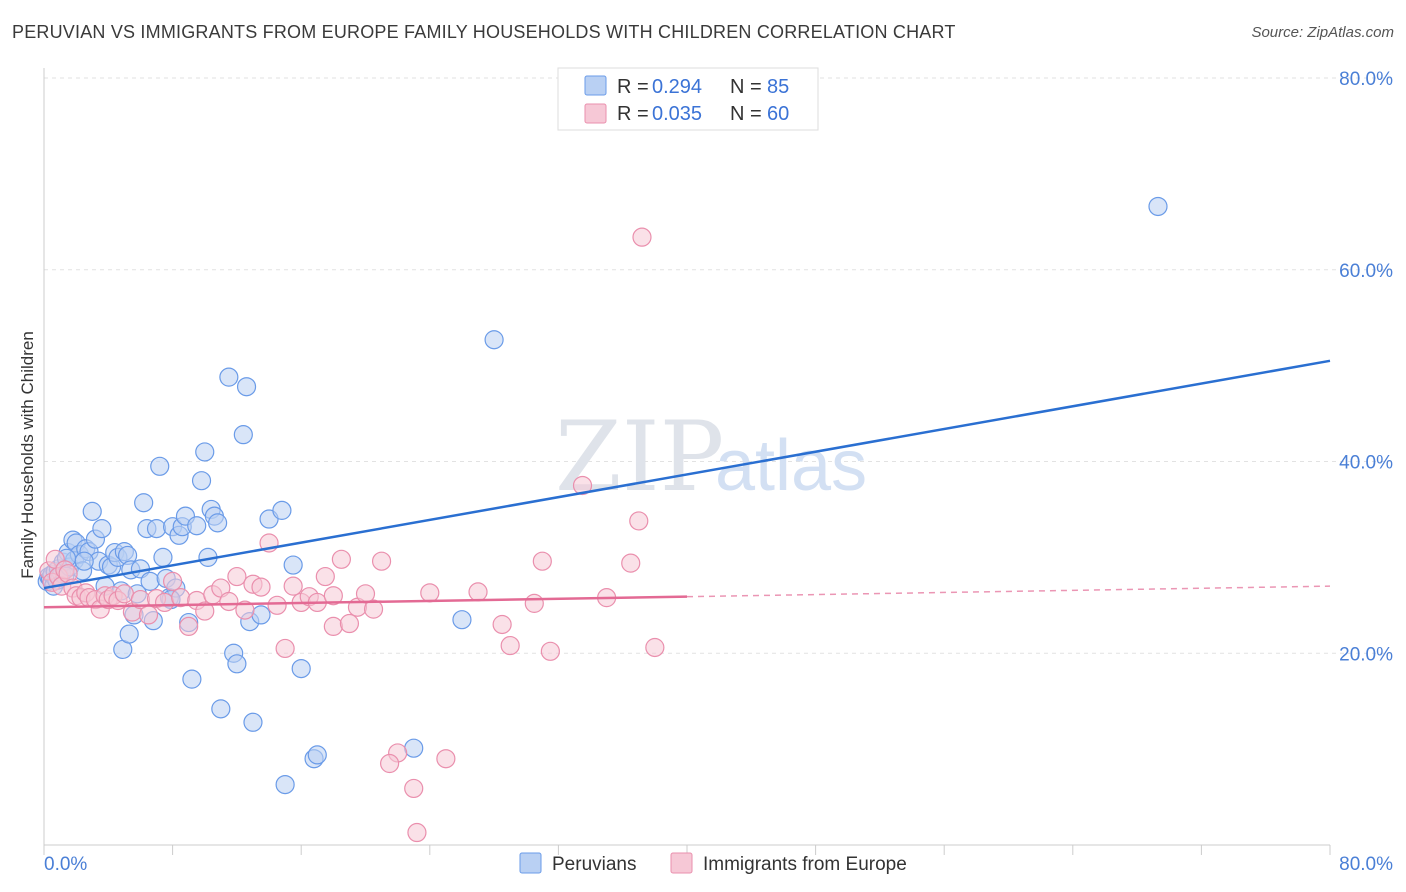 The image size is (1406, 892). I want to click on legend-swatch-europe, so click(595, 113).